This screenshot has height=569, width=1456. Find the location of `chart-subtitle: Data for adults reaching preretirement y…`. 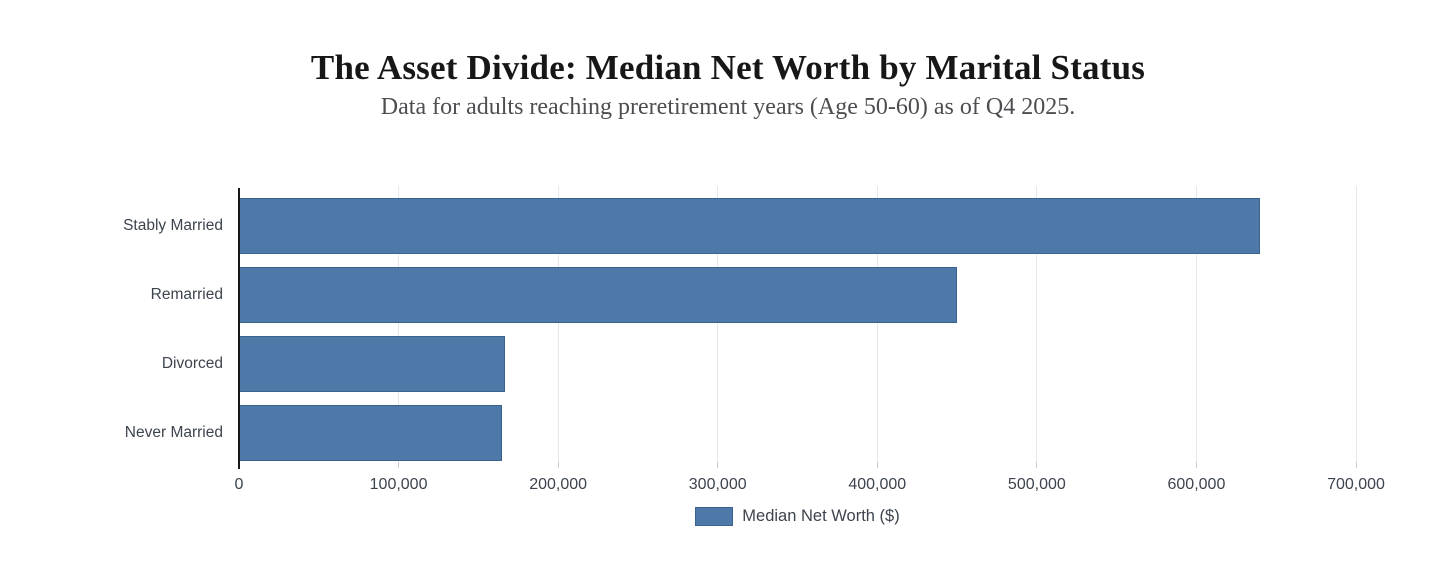

chart-subtitle: Data for adults reaching preretirement y… is located at coordinates (728, 107).